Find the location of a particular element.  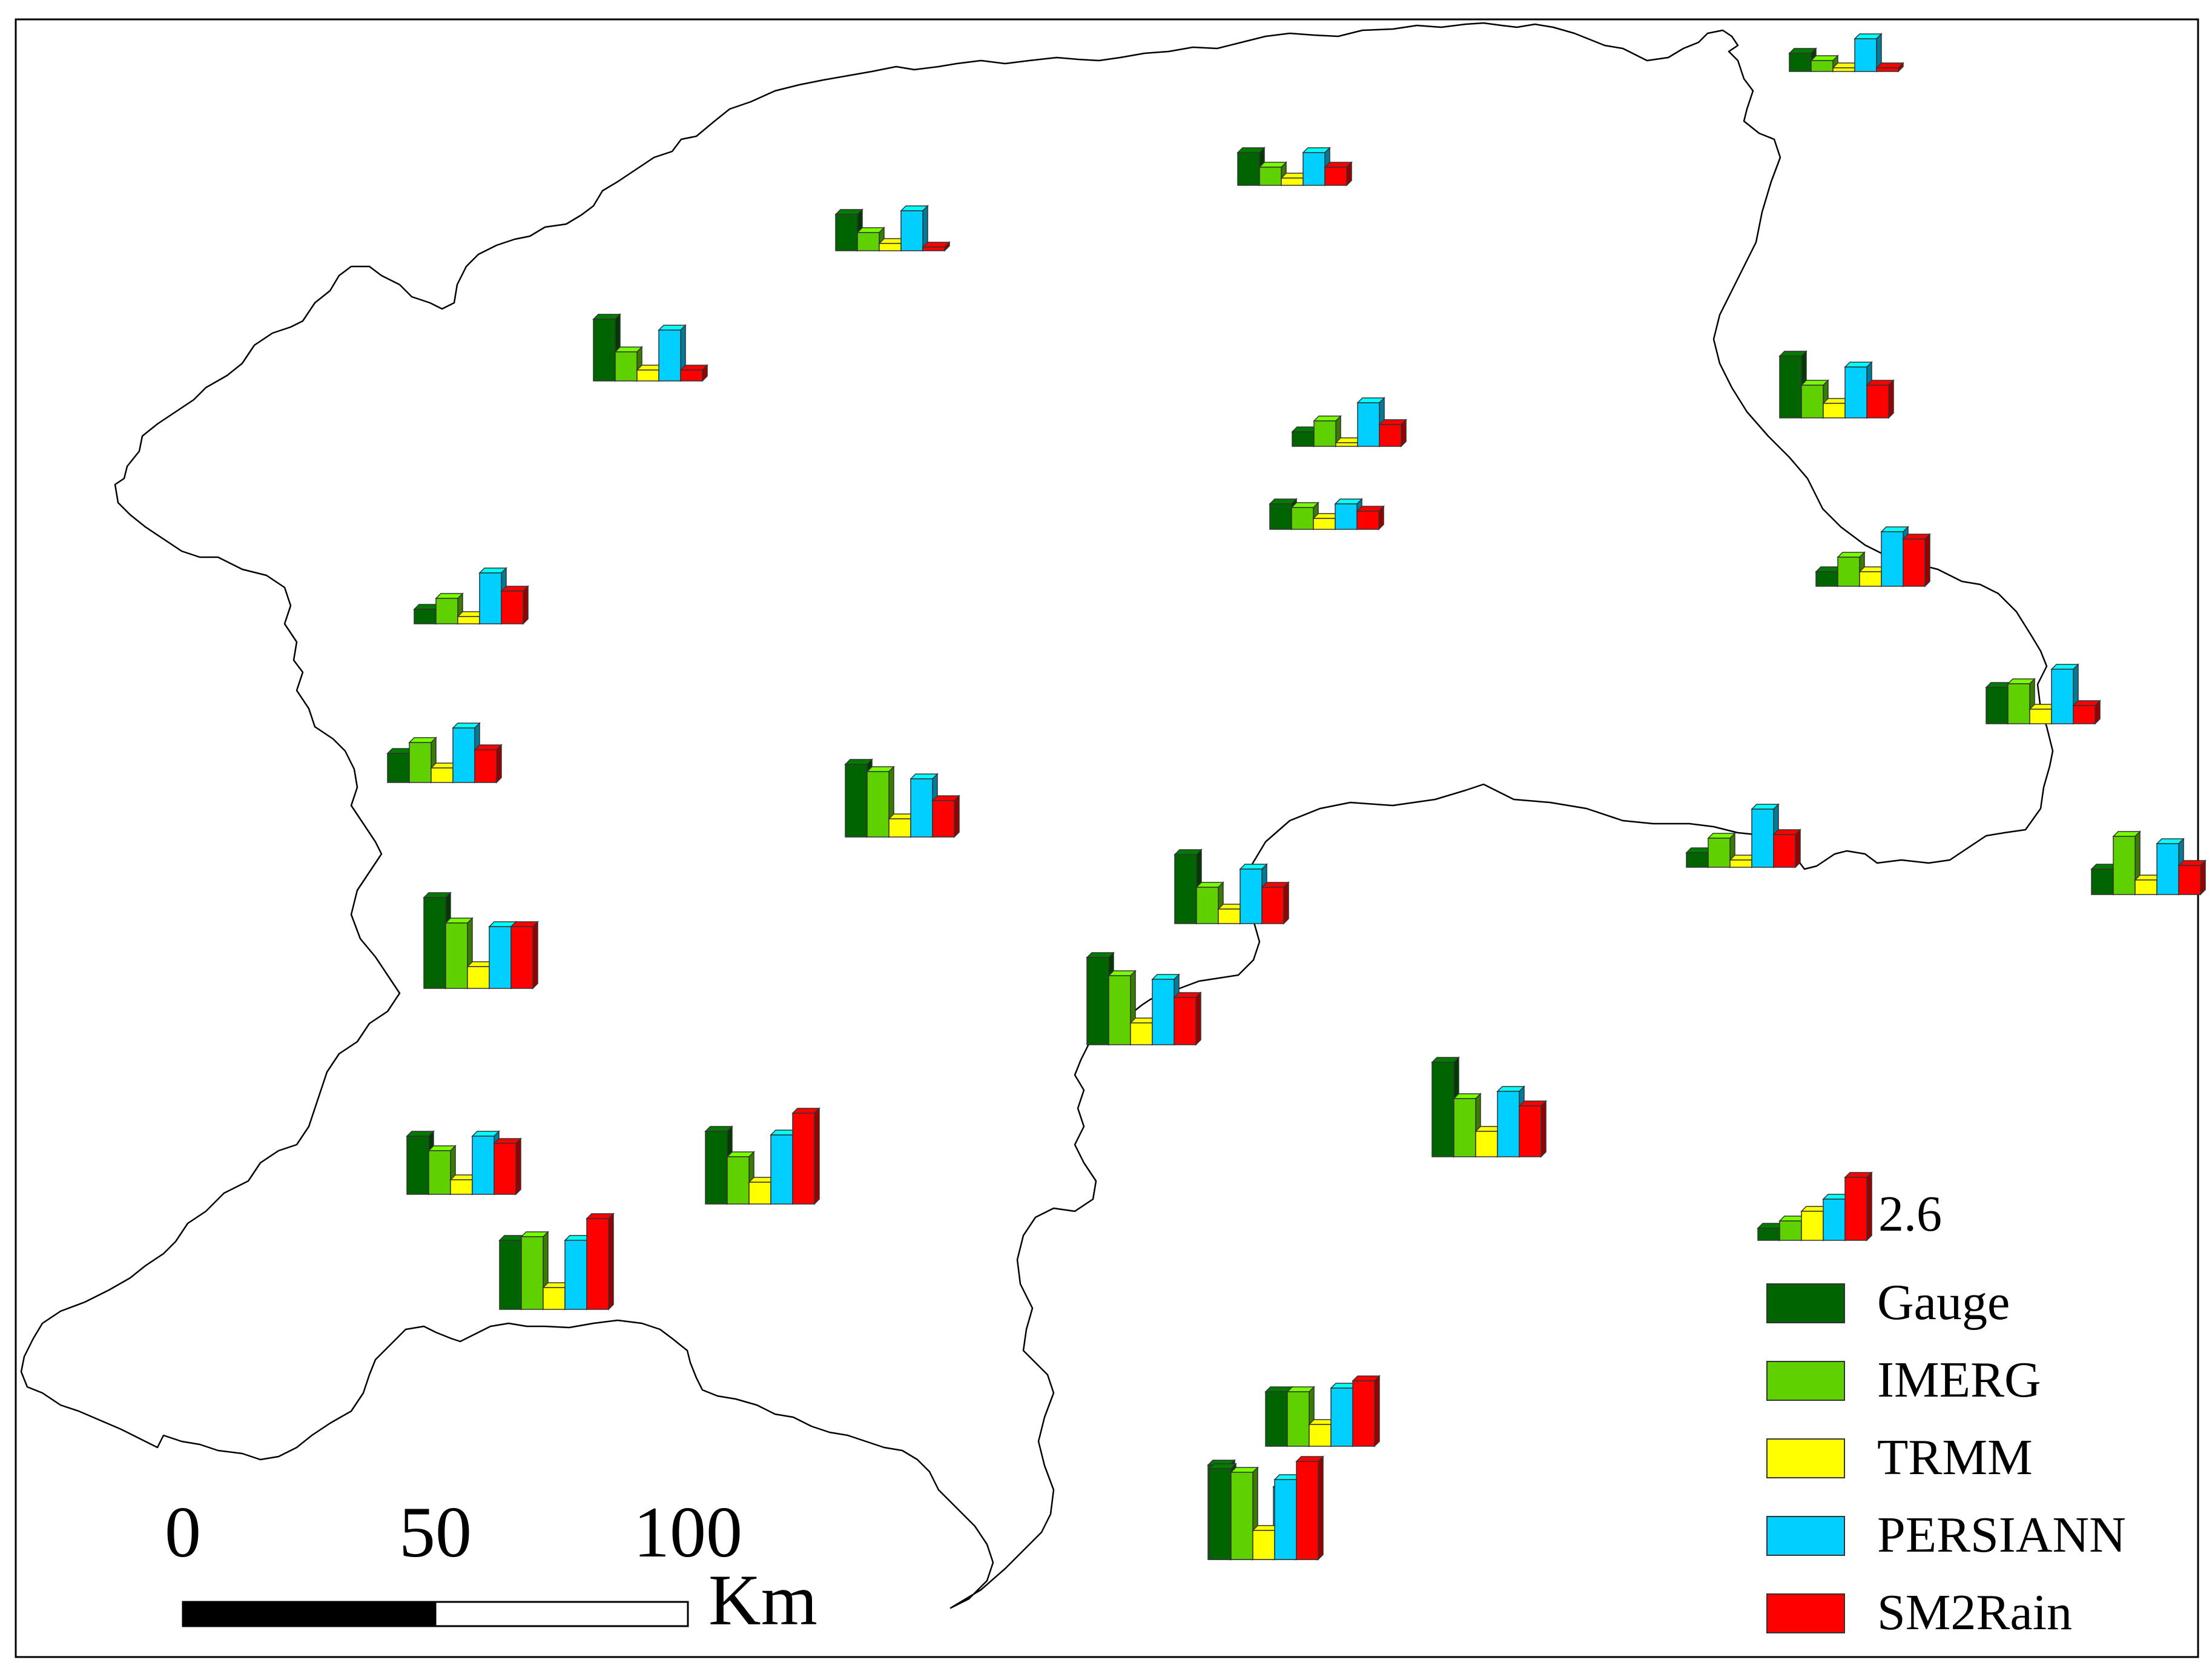

station-chart-3-bar-gauge is located at coordinates (847, 232).